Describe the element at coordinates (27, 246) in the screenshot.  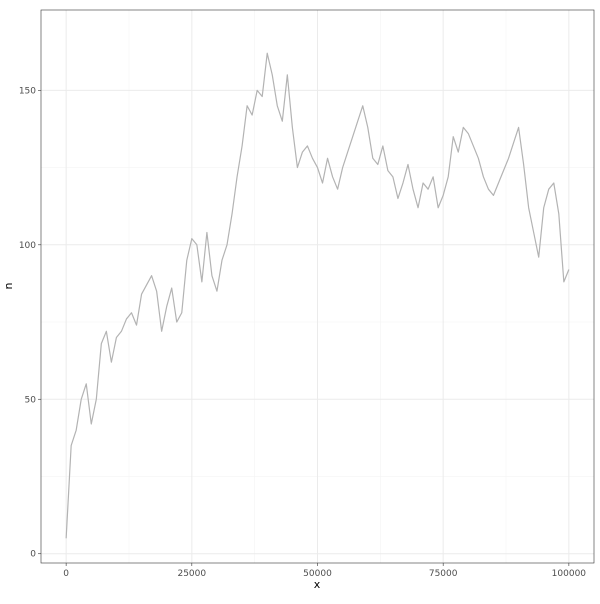
I see `y-tick-label: 100` at that location.